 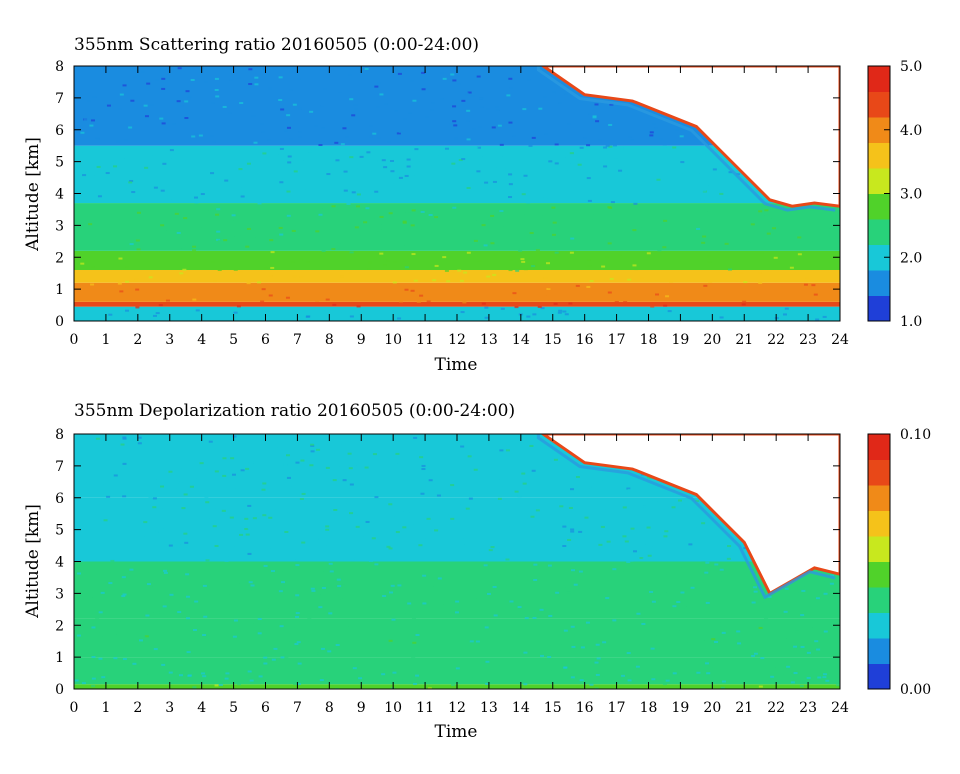 I want to click on y-tick-label: 4, so click(x=59, y=195).